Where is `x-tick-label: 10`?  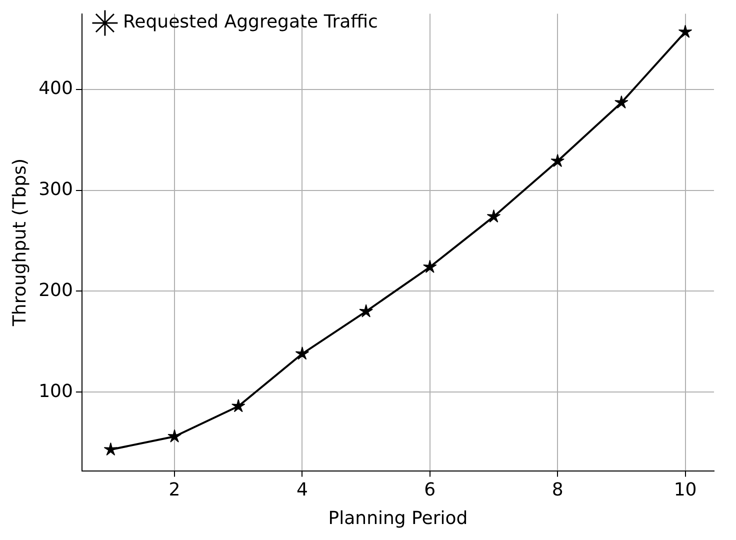
x-tick-label: 10 is located at coordinates (685, 489).